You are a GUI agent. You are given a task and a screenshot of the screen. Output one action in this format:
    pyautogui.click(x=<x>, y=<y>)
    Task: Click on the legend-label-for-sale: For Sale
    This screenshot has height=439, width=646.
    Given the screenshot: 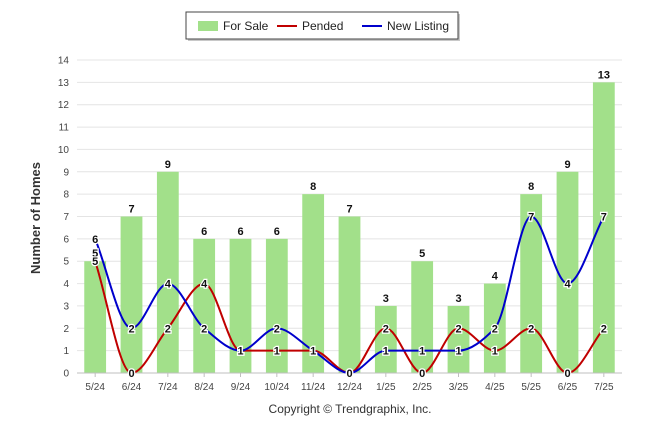 What is the action you would take?
    pyautogui.click(x=246, y=26)
    